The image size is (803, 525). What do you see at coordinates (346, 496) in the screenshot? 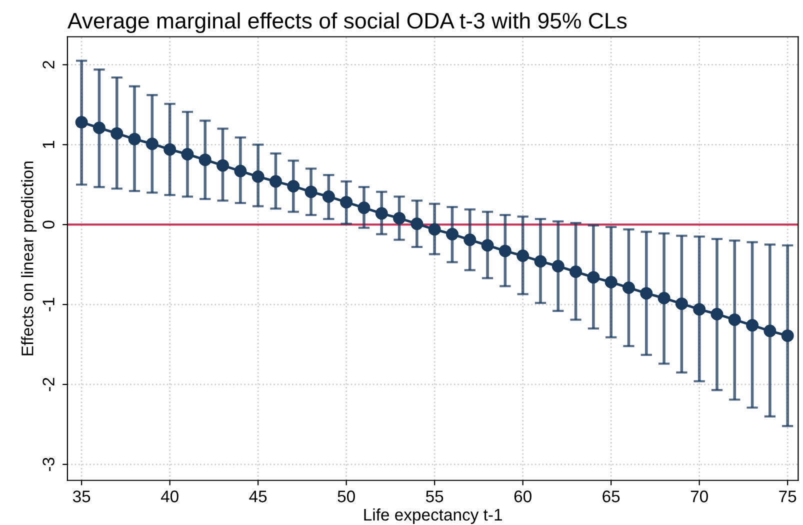
I see `x-tick-label: 50` at bounding box center [346, 496].